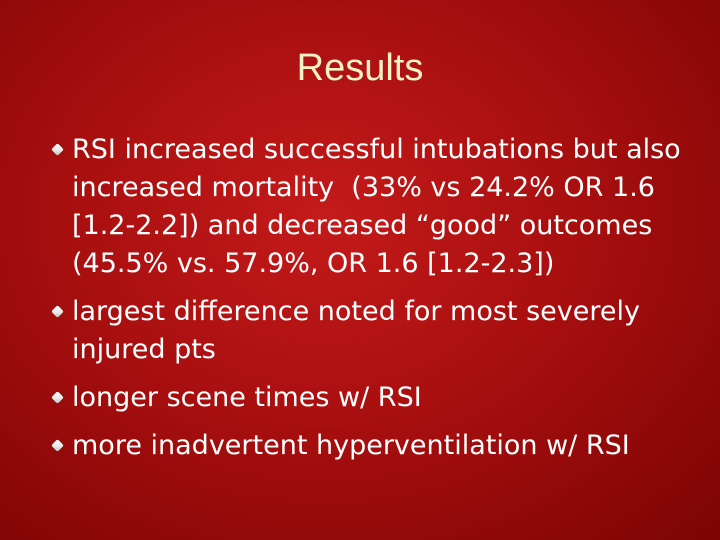 The width and height of the screenshot is (720, 540). What do you see at coordinates (360, 68) in the screenshot?
I see `slide-title: Results` at bounding box center [360, 68].